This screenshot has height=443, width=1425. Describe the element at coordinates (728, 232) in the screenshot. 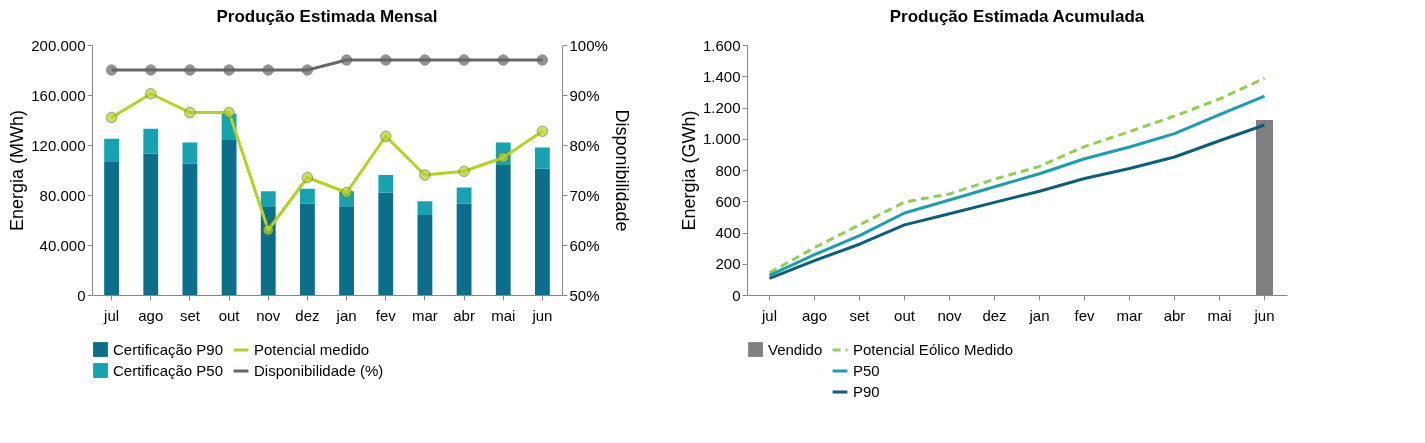

I see `y-tick-label: 400` at that location.